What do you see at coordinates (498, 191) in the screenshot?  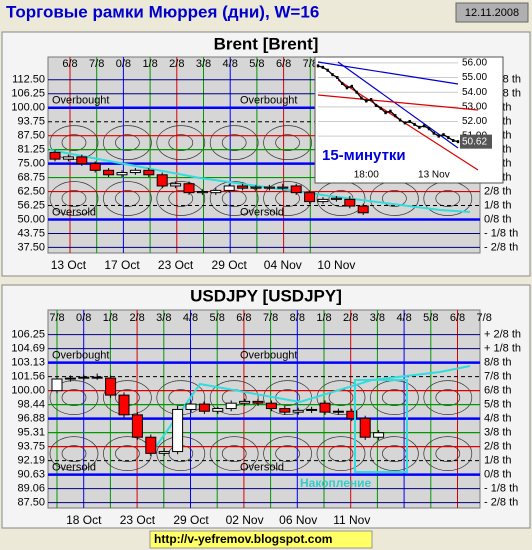 I see `level-label: 2/8 th` at bounding box center [498, 191].